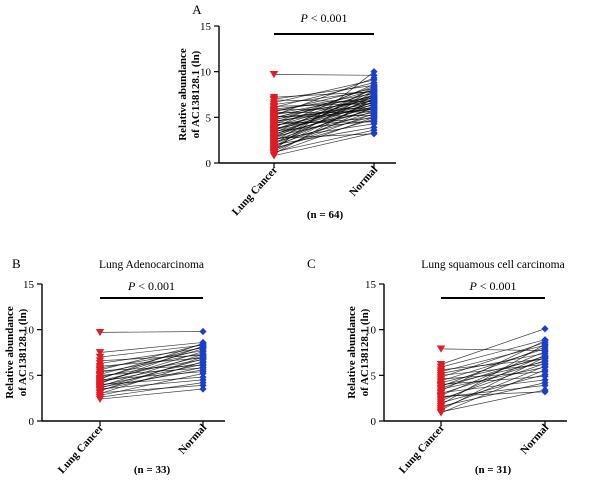  What do you see at coordinates (151, 265) in the screenshot?
I see `chart-title: Lung Adenocarcinoma` at bounding box center [151, 265].